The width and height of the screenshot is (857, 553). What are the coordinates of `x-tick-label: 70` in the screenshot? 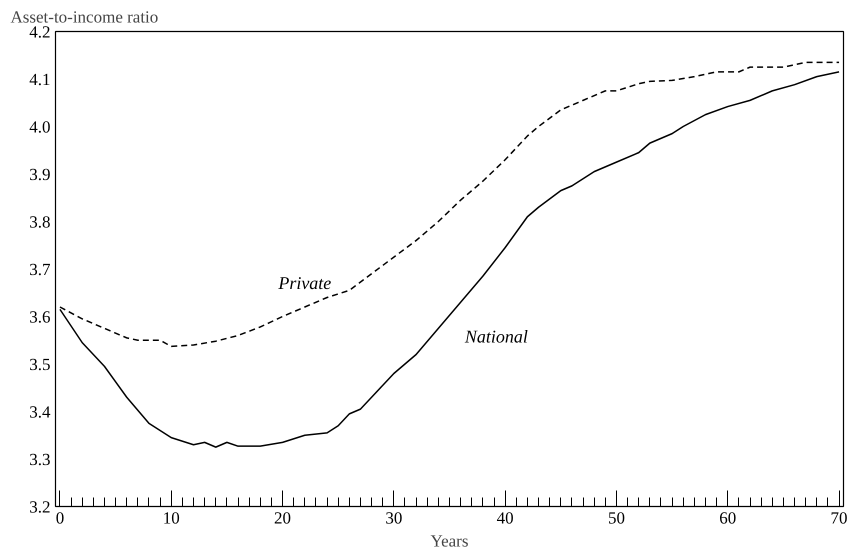 It's located at (839, 518).